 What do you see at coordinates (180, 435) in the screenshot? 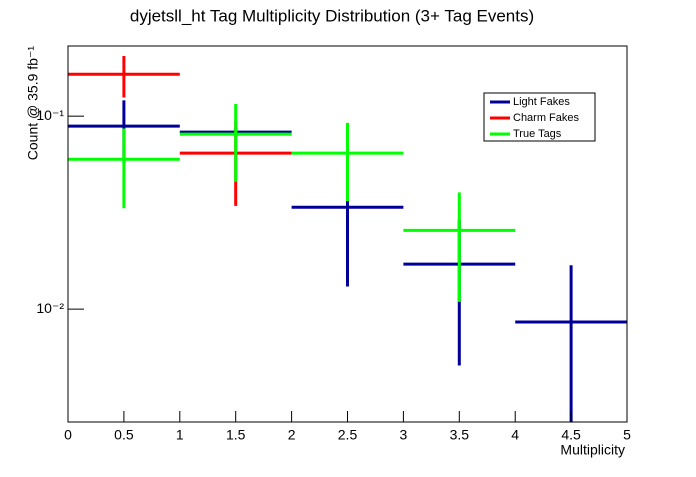
I see `x-tick-label: 1` at bounding box center [180, 435].